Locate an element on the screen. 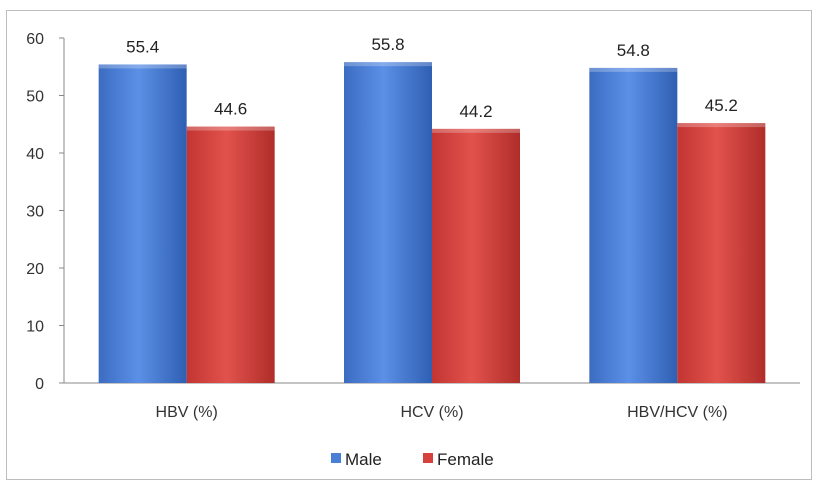 The width and height of the screenshot is (818, 485). legend-swatch-male is located at coordinates (336, 458).